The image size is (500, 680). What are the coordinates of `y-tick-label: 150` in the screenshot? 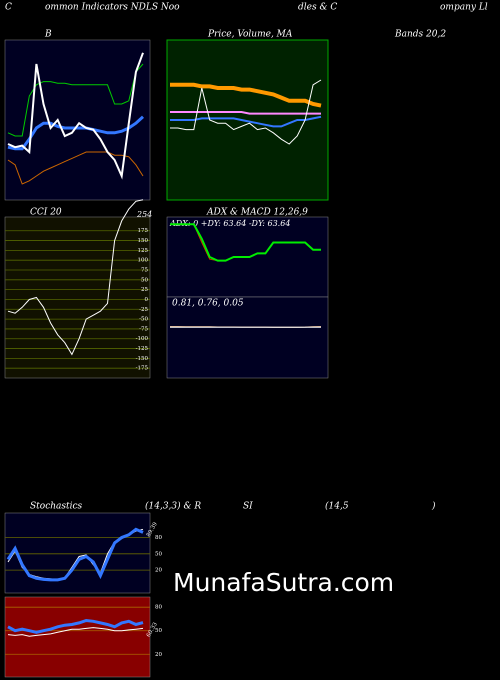 It's located at (143, 241).